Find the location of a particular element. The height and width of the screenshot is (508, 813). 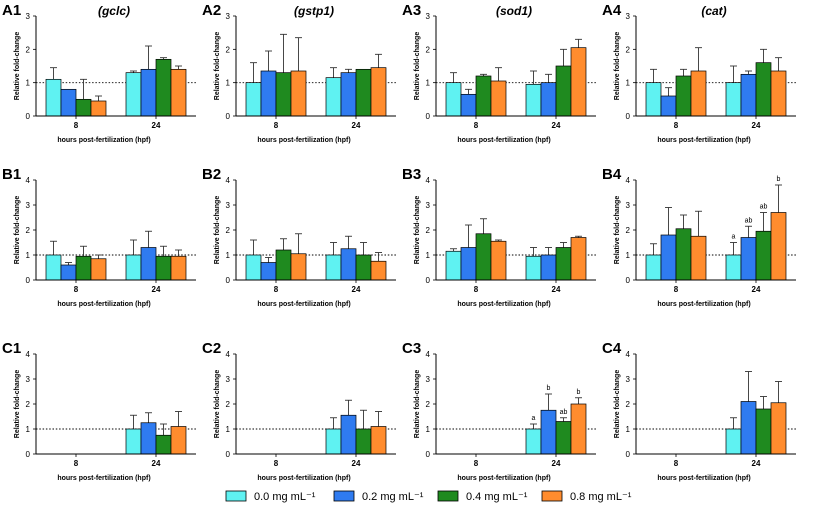

bar-c1-s2-g1 is located at coordinates (163, 444).